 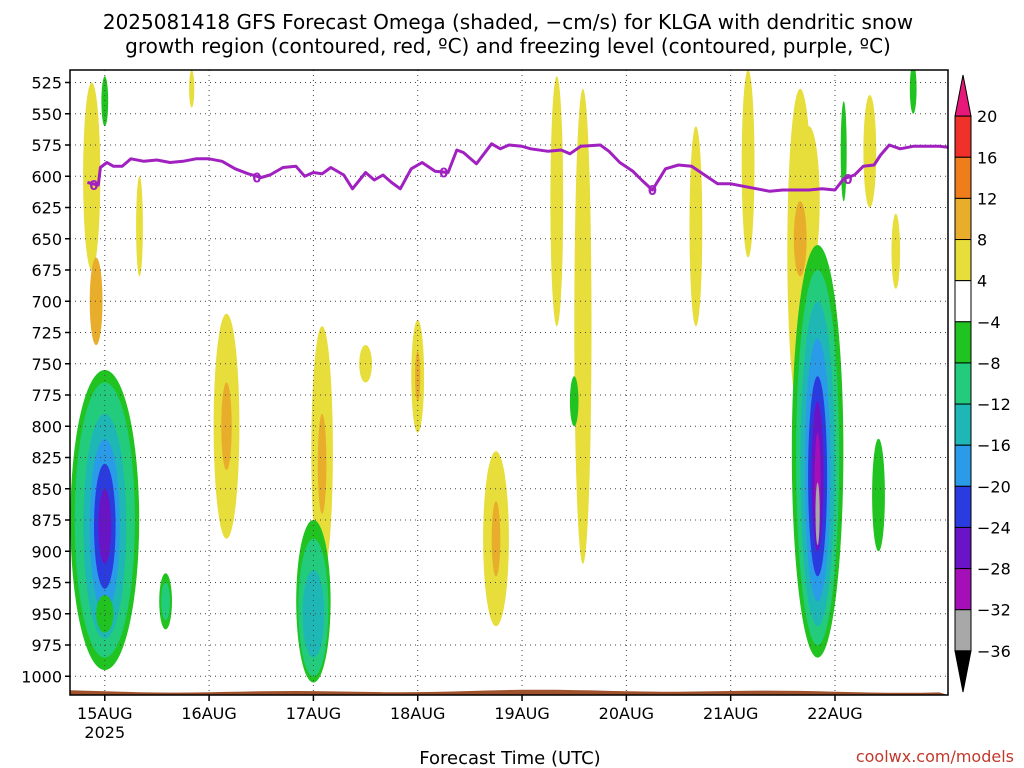 I want to click on colorbar: 20 16 12 8 4 −4 −8 −12 −16 −20 −24 −28 −32 −36, so click(x=982, y=383).